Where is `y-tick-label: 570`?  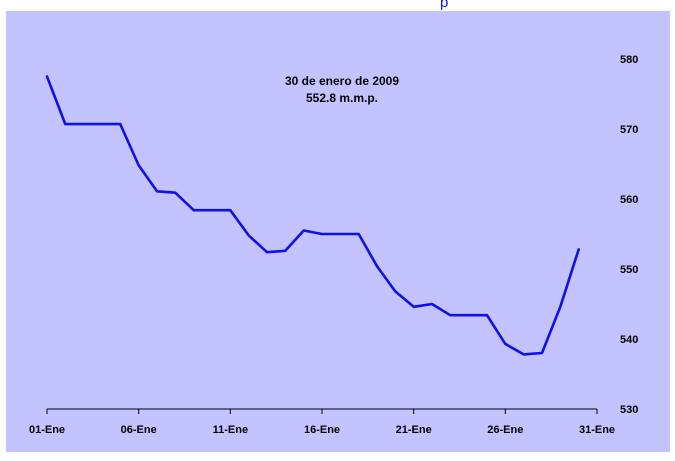 y-tick-label: 570 is located at coordinates (629, 130).